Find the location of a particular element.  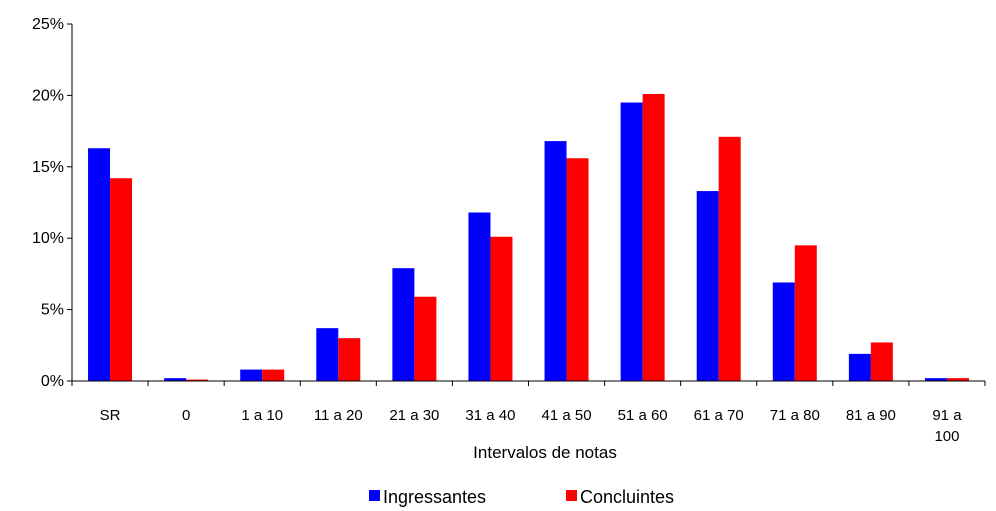

y-tick-label: 15% is located at coordinates (48, 167).